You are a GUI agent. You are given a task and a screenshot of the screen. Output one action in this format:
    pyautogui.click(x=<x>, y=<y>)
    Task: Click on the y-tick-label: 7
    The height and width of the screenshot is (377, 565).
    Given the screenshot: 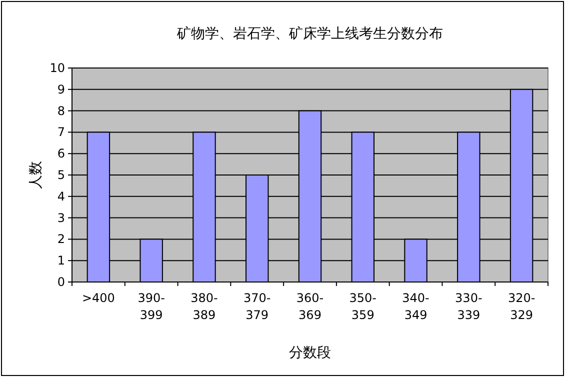 What is the action you would take?
    pyautogui.click(x=61, y=132)
    